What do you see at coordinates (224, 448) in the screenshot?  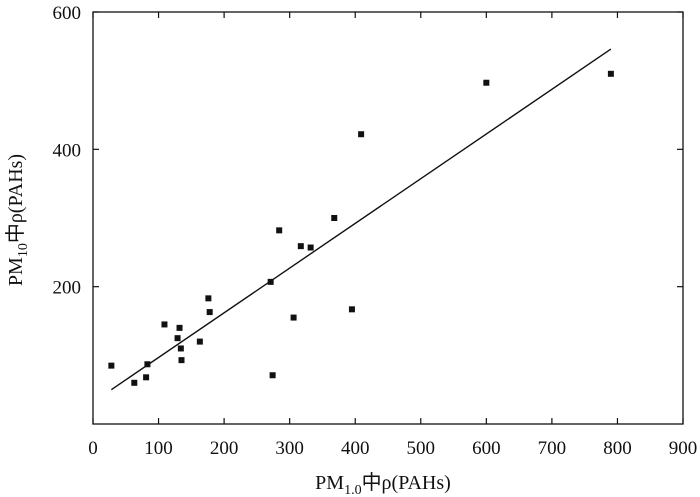 I see `x-tick-label: 200` at bounding box center [224, 448].